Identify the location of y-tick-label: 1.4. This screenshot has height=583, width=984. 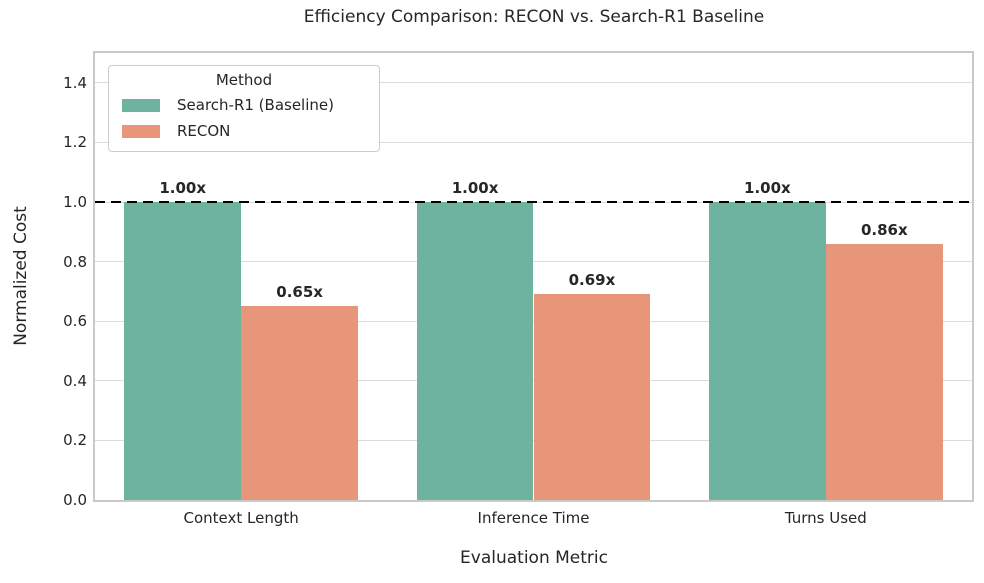
(75, 82).